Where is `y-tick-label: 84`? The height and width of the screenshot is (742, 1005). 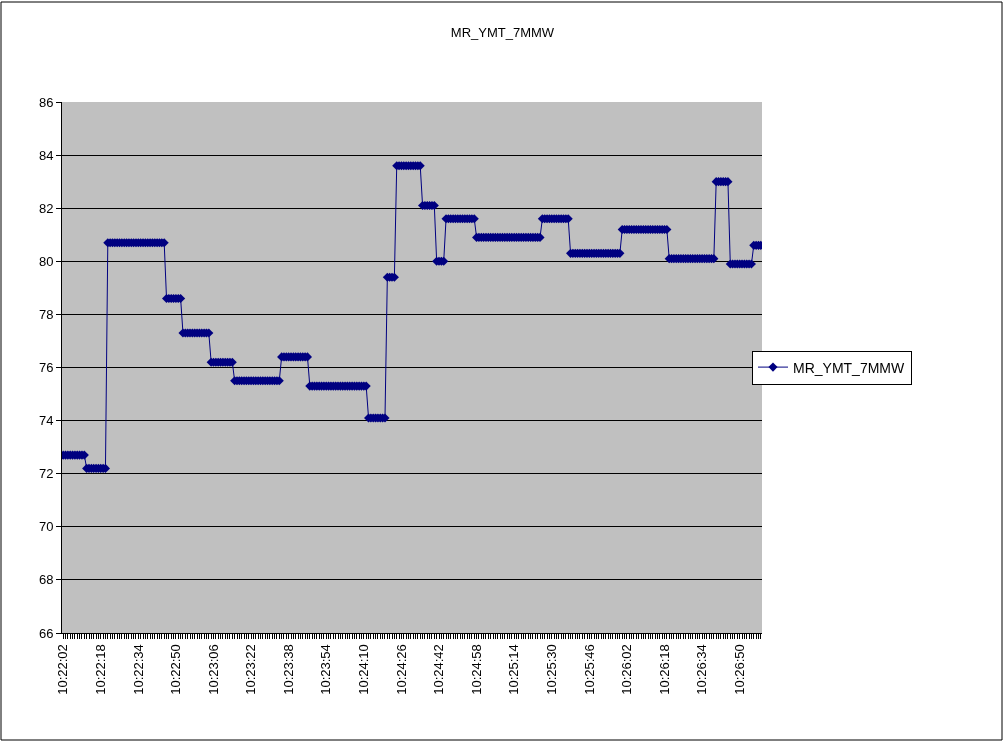
y-tick-label: 84 is located at coordinates (46, 155).